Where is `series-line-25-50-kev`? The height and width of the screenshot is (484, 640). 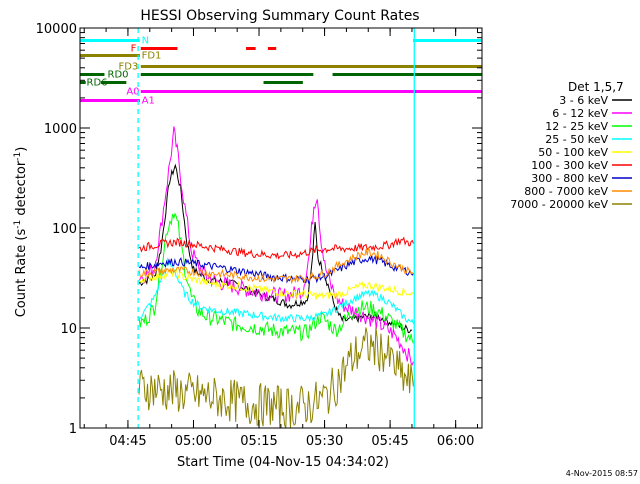 series-line-25-50-kev is located at coordinates (276, 291).